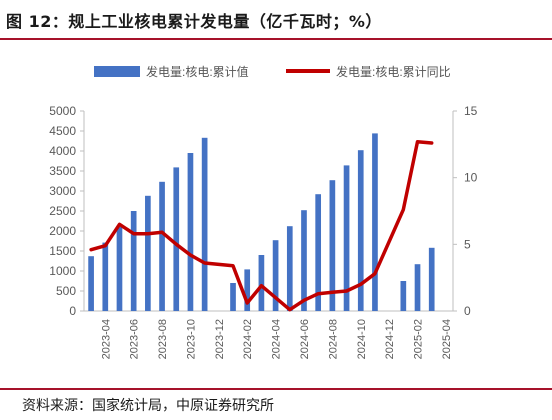 This screenshot has height=420, width=552. What do you see at coordinates (447, 339) in the screenshot?
I see `x-tick-label: 2025-04` at bounding box center [447, 339].